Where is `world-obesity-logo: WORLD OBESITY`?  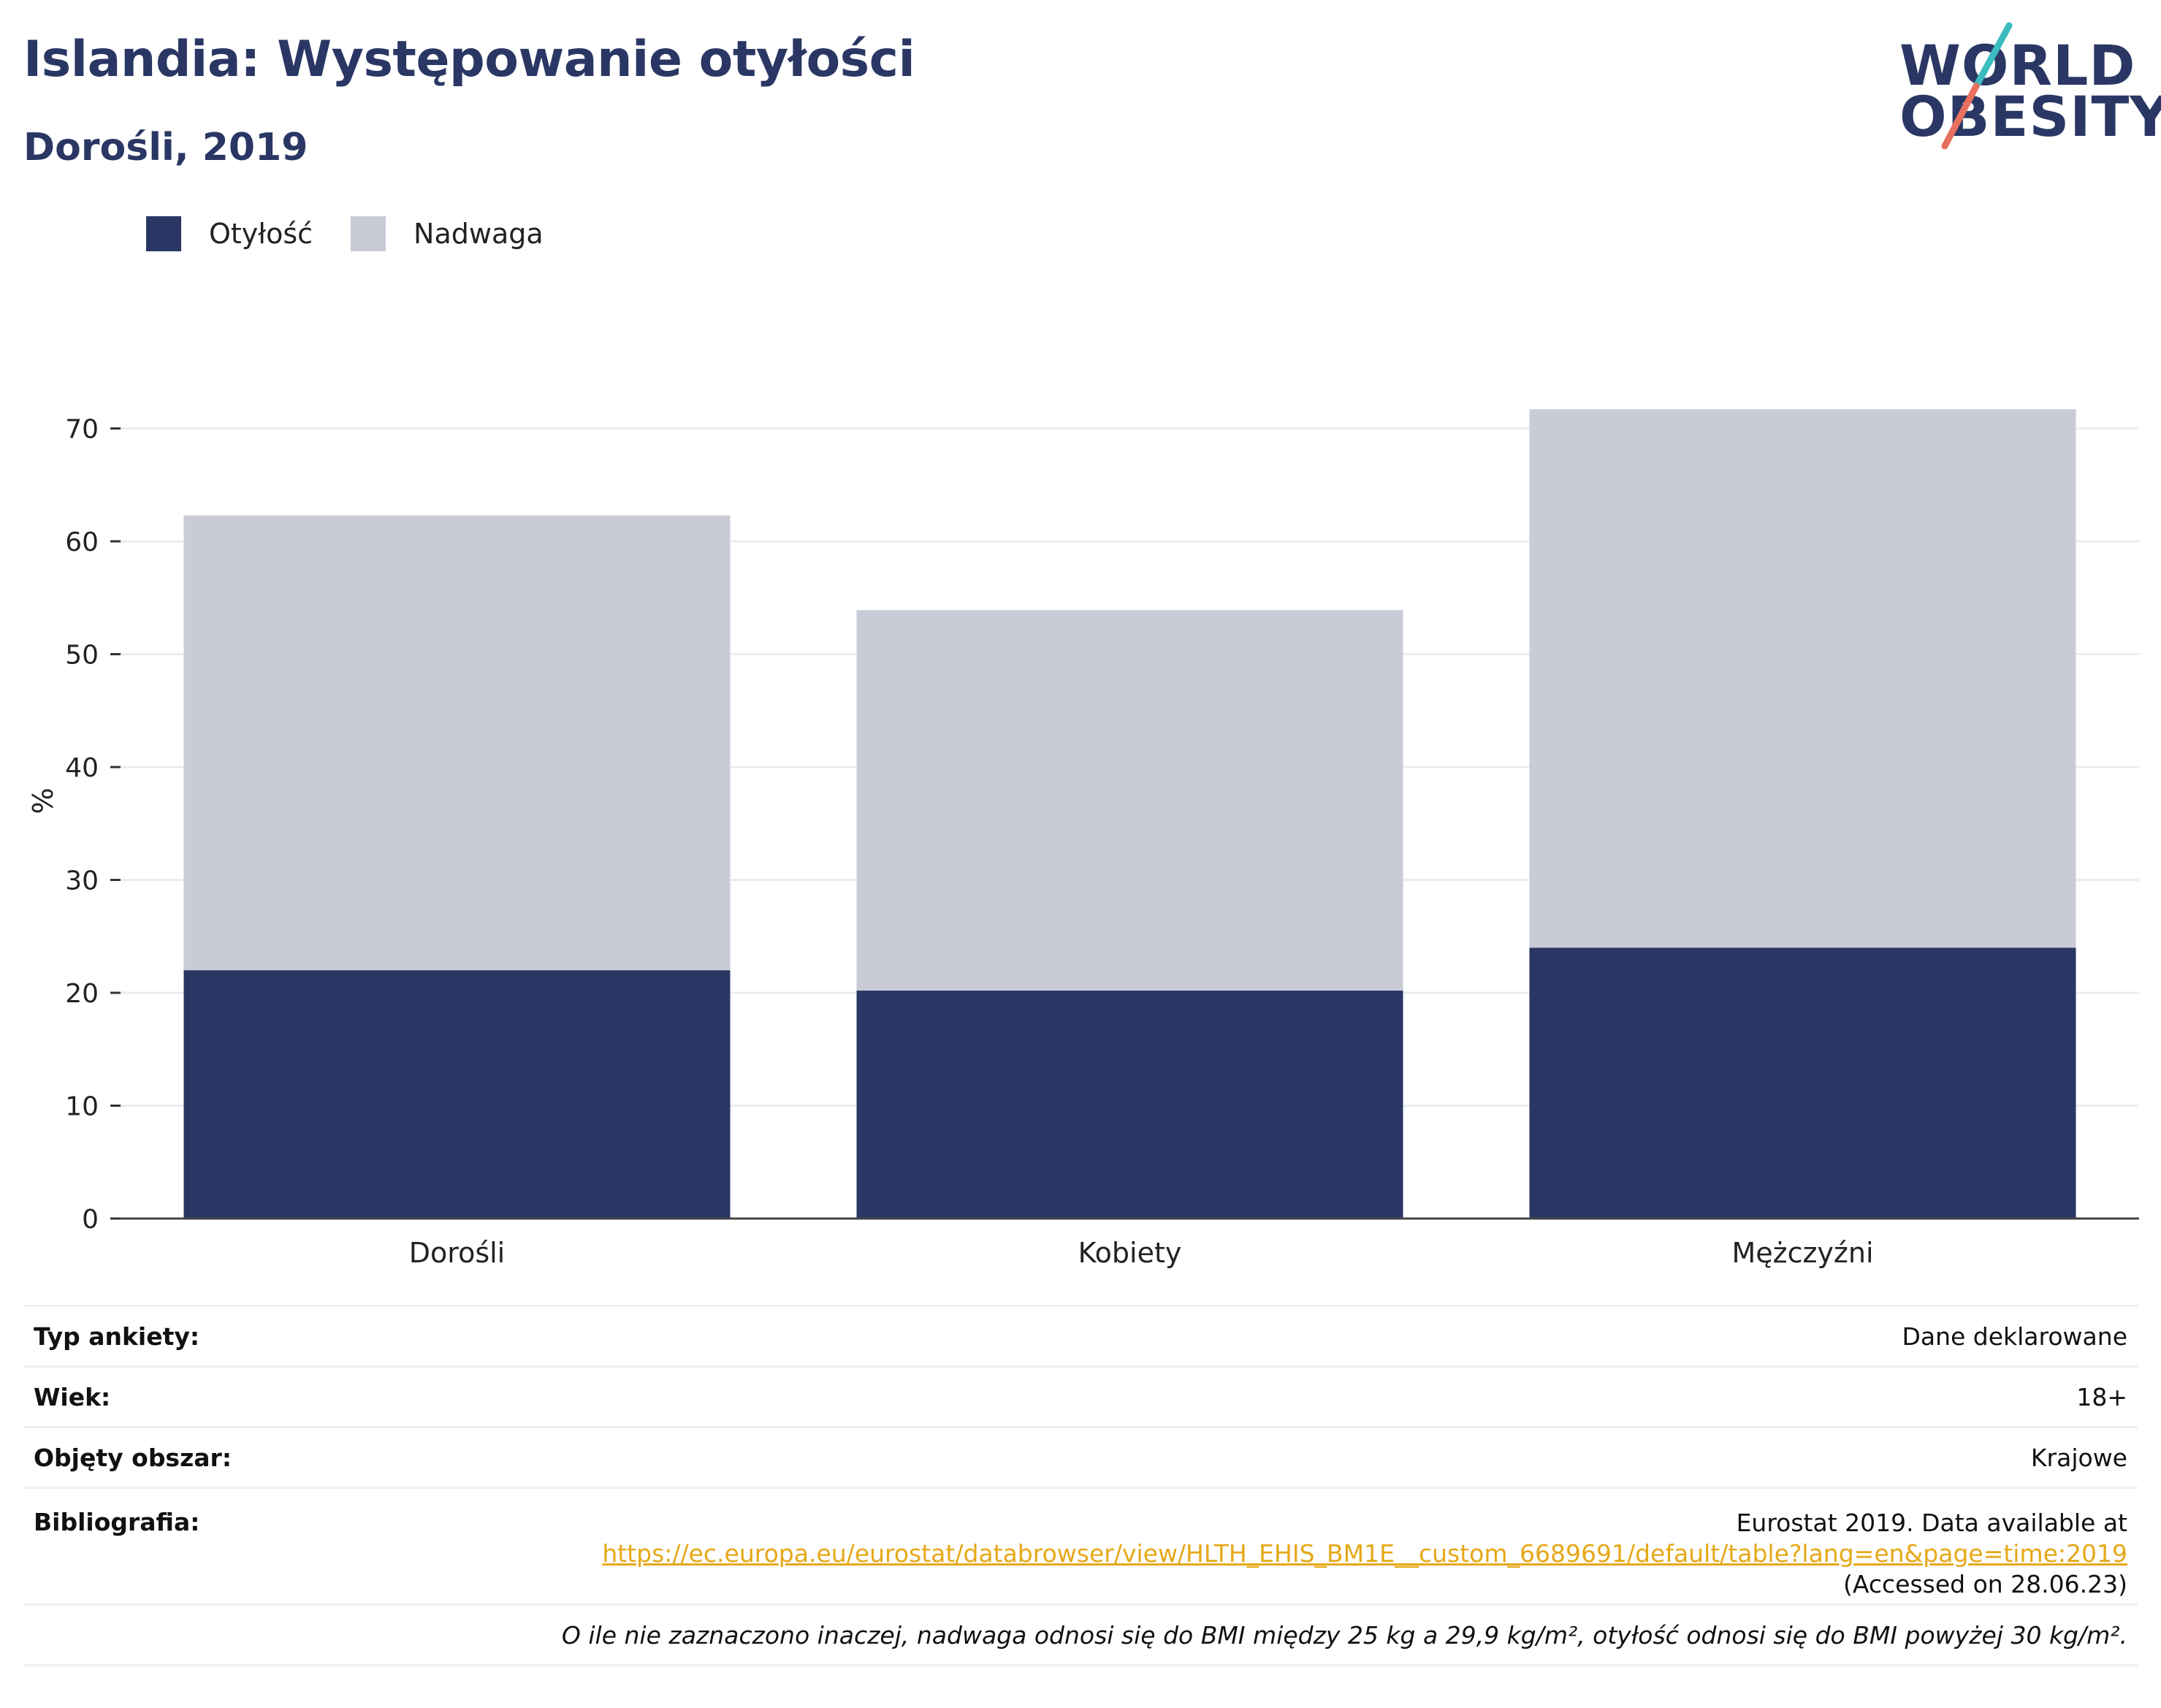 world-obesity-logo: WORLD OBESITY is located at coordinates (2030, 87).